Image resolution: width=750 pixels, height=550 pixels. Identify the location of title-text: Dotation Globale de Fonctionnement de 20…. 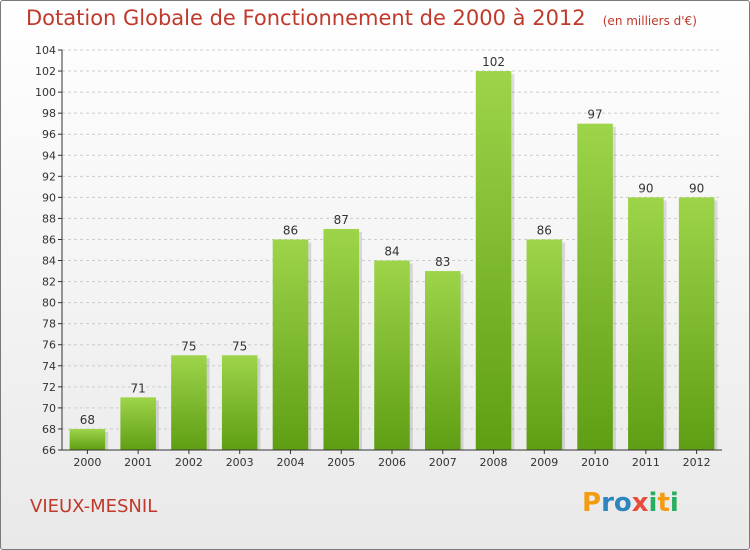
(306, 18).